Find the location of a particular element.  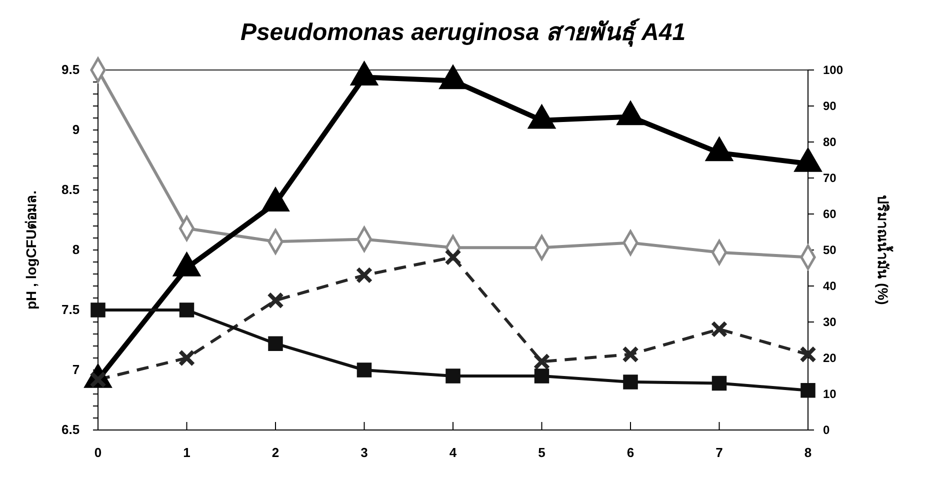

x-tick-label: 4 is located at coordinates (453, 452).